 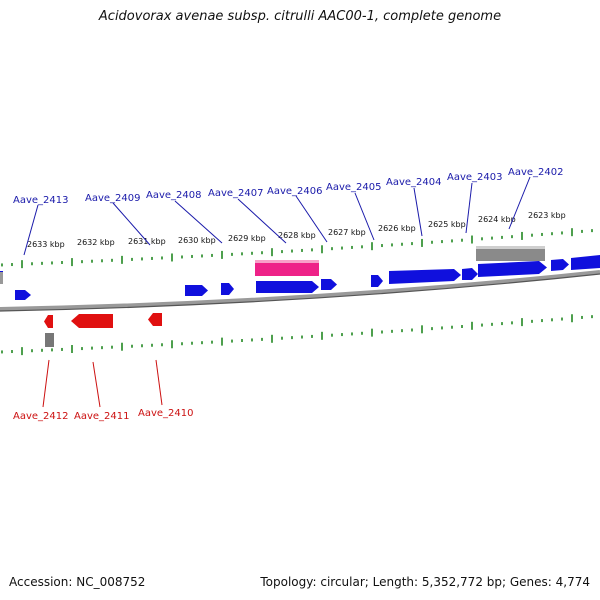 I want to click on kbp-label: 2626 kbp, so click(x=397, y=228).